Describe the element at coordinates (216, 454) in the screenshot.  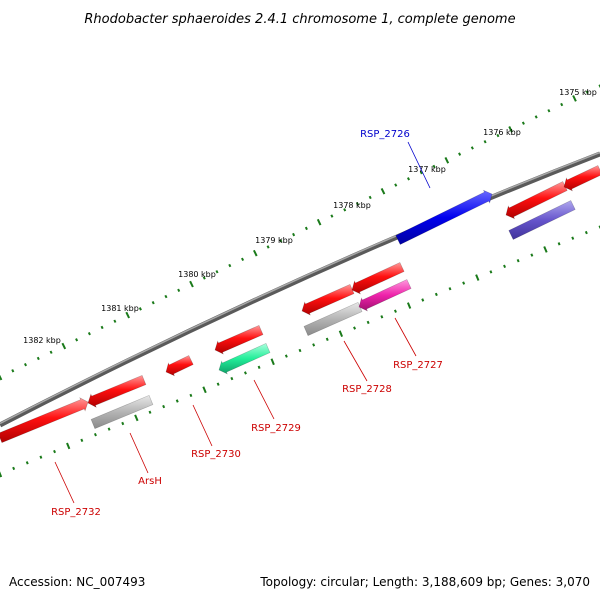
I see `gene-label-rsp-2730: RSP_2730` at that location.